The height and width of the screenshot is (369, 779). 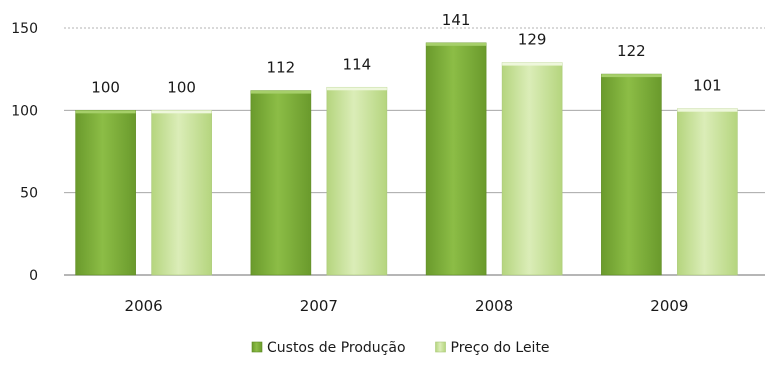 What do you see at coordinates (24, 29) in the screenshot?
I see `y-tick-label-150: 150` at bounding box center [24, 29].